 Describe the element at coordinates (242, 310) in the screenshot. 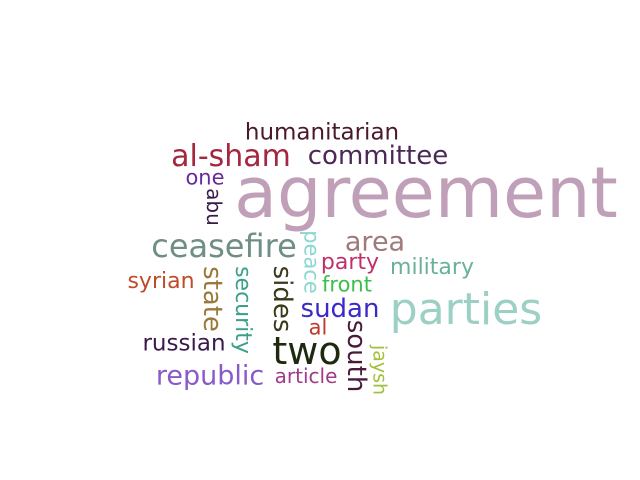

I see `word-security: security` at that location.